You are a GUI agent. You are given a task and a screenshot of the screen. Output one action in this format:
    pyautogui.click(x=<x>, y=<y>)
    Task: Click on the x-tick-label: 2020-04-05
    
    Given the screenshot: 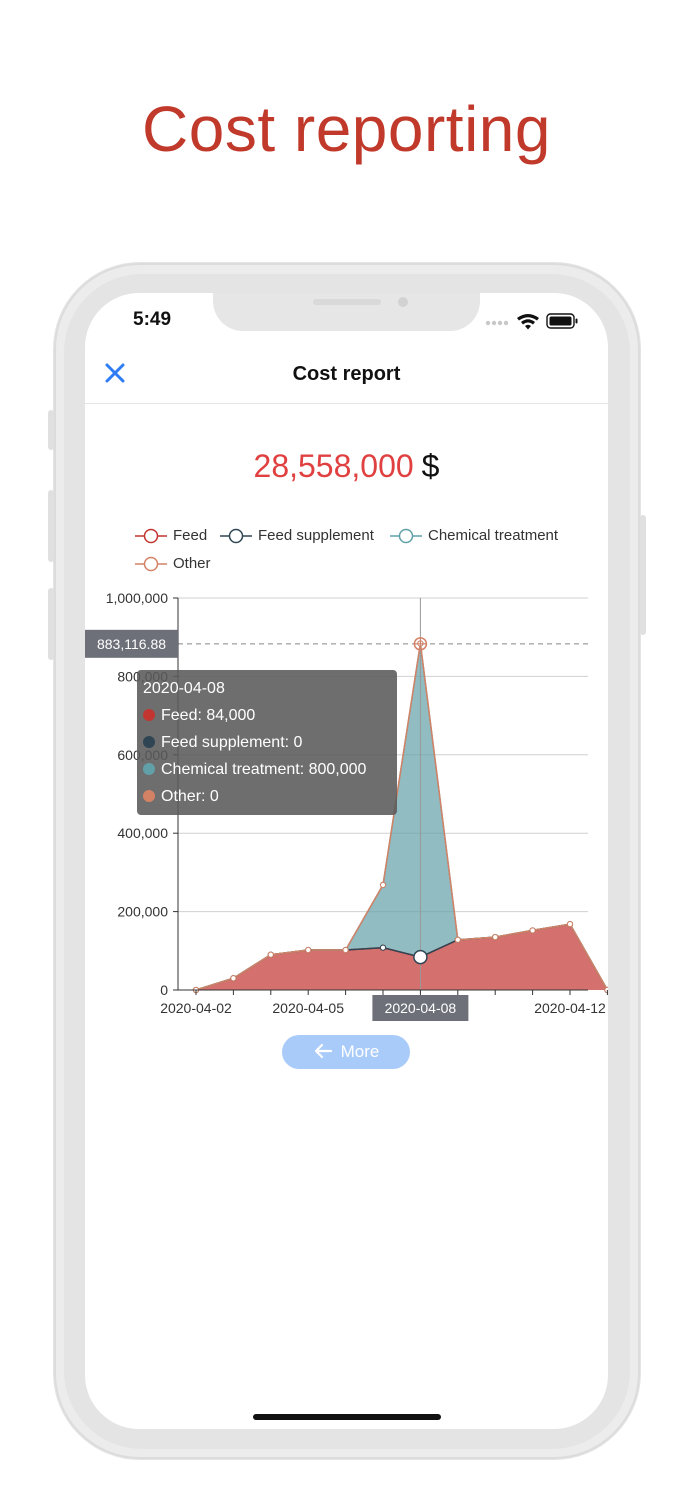 What is the action you would take?
    pyautogui.click(x=308, y=1008)
    